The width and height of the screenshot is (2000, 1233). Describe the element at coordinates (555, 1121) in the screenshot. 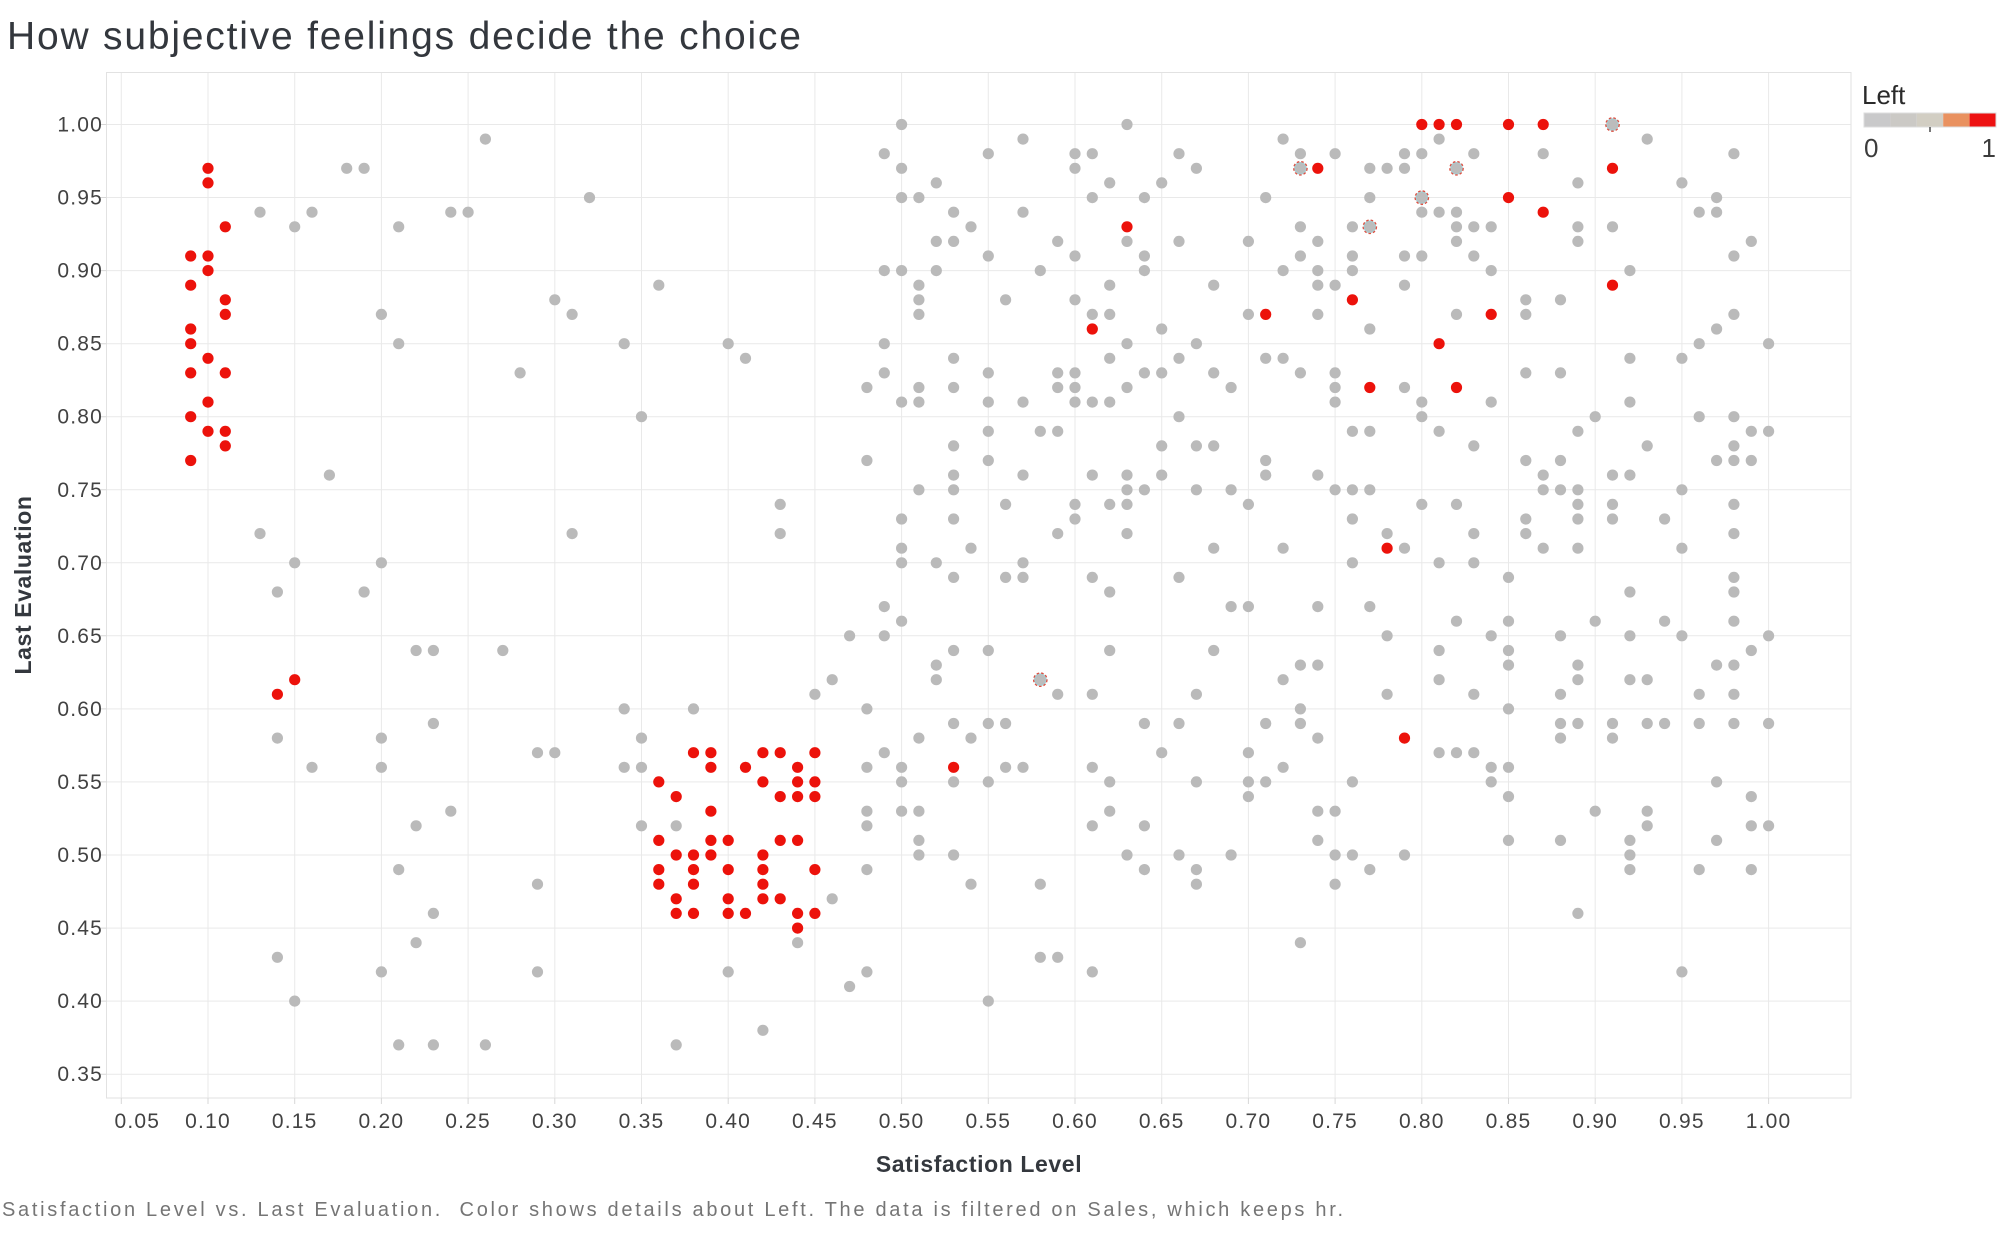

I see `svg-text: 0.30` at that location.